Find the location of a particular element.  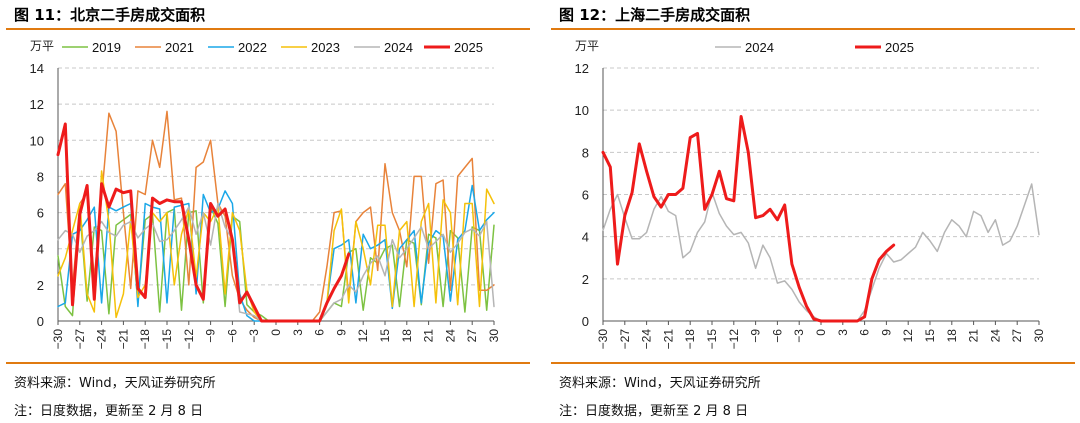

legend-label-2022: 2022 is located at coordinates (252, 47).